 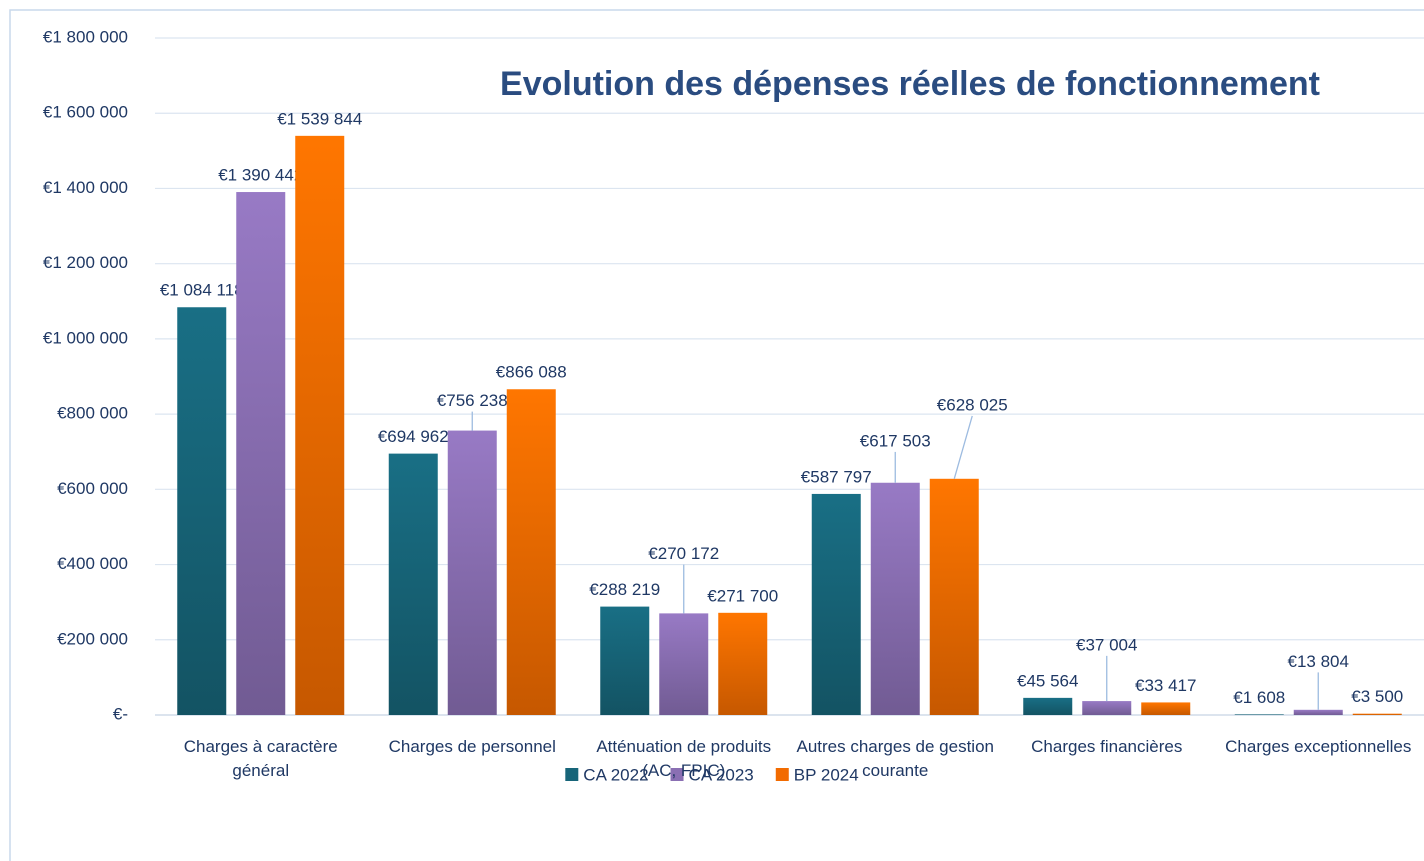 I want to click on data-label: €270 172, so click(x=683, y=553).